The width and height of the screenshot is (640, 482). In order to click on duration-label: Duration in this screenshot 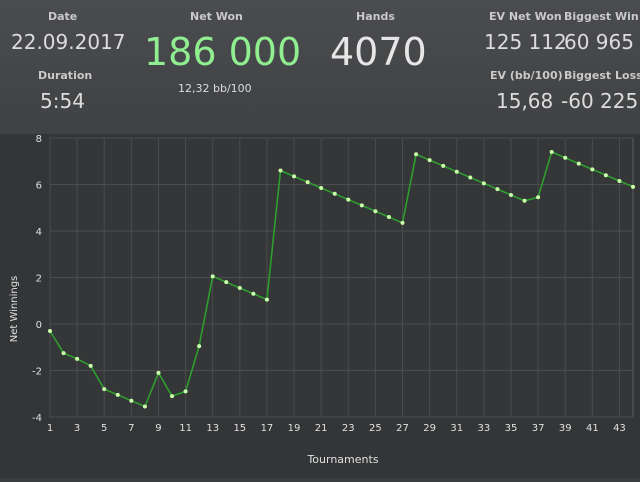, I will do `click(65, 75)`.